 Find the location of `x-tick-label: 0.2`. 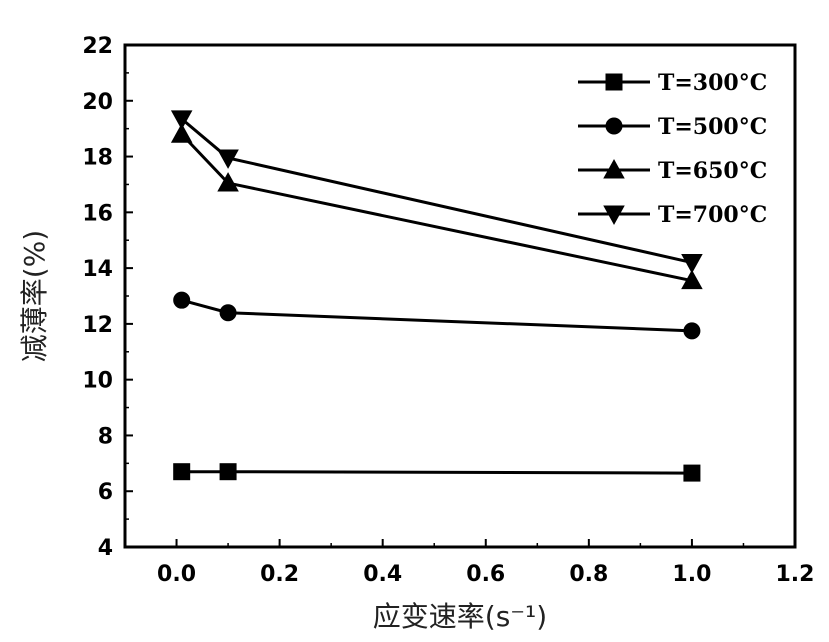

x-tick-label: 0.2 is located at coordinates (279, 574).